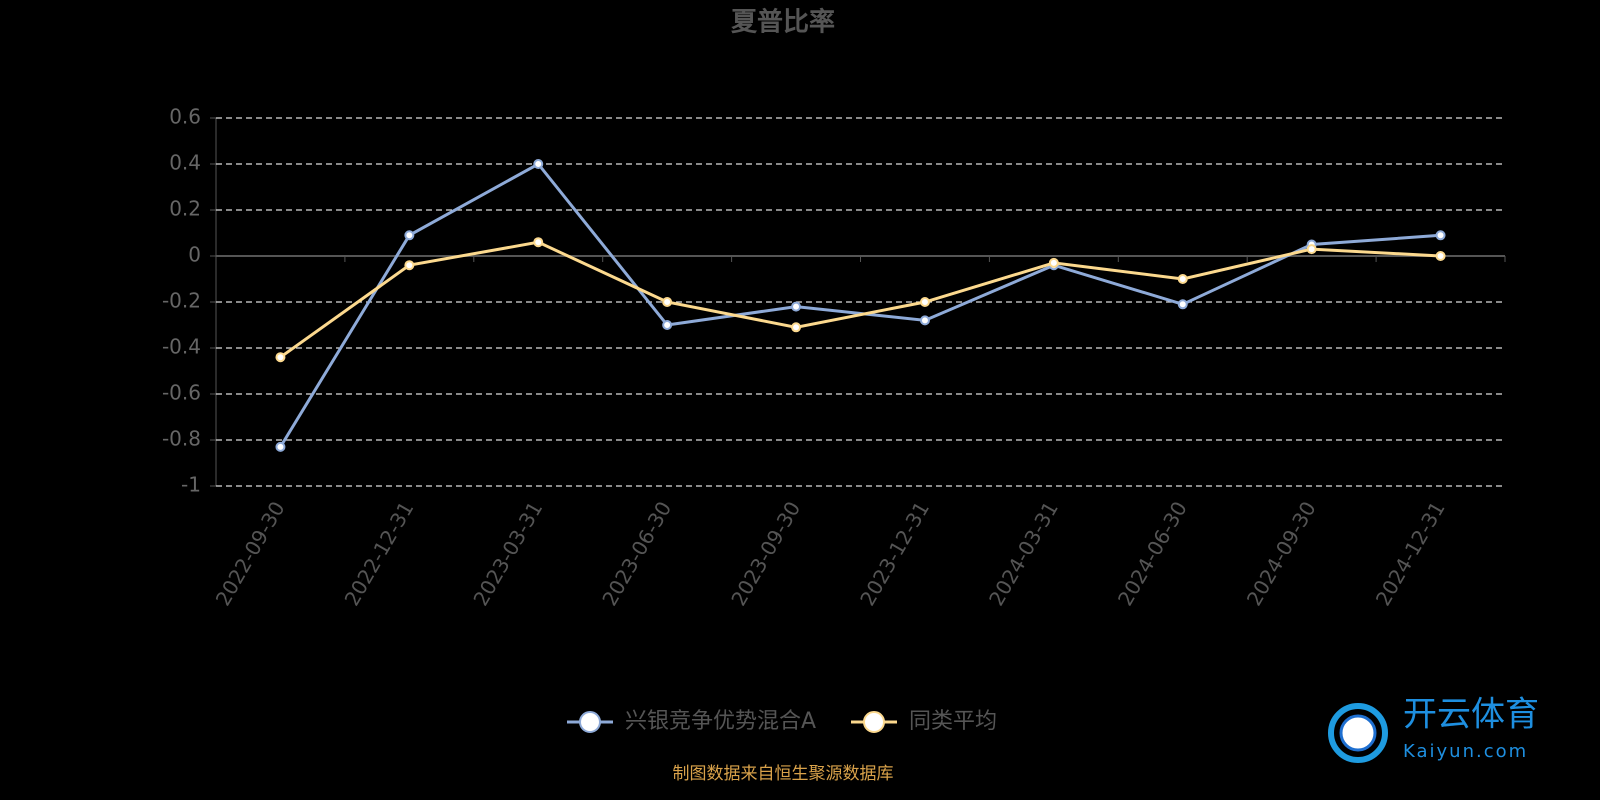 The width and height of the screenshot is (1600, 800). What do you see at coordinates (181, 439) in the screenshot?
I see `y-tick-label: -0.8` at bounding box center [181, 439].